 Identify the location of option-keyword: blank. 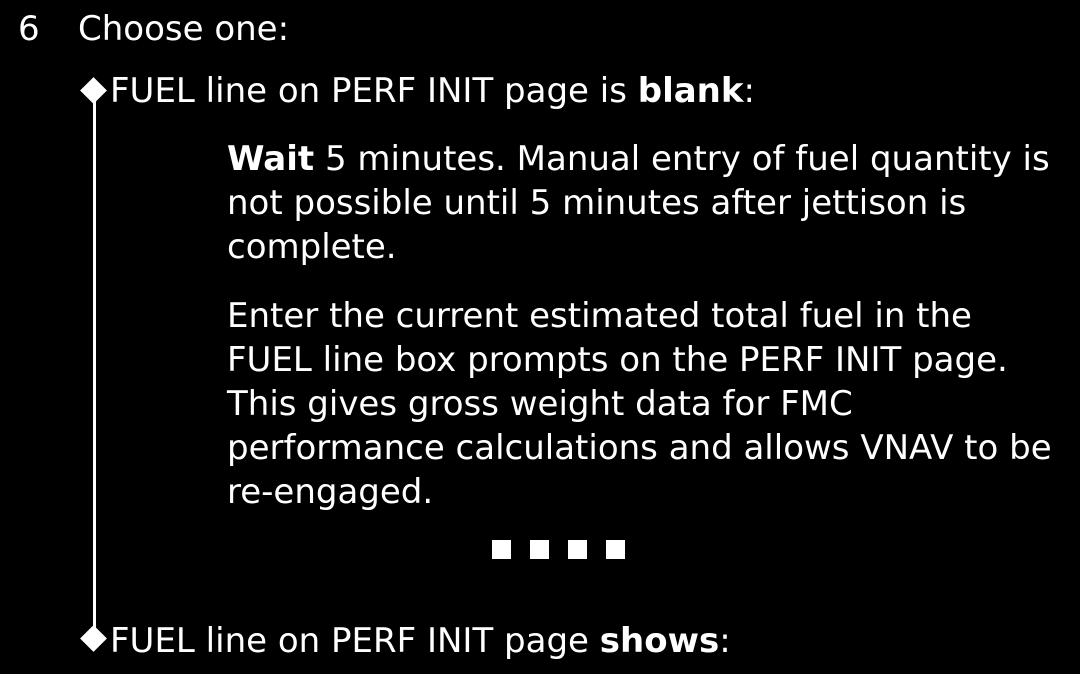
(690, 91).